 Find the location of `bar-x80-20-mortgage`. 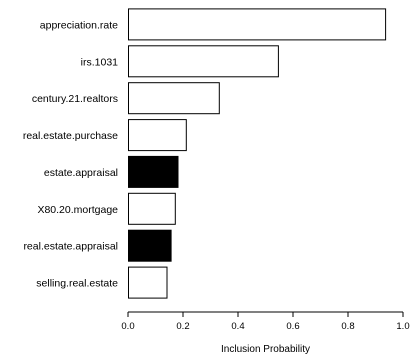

bar-x80-20-mortgage is located at coordinates (152, 208).